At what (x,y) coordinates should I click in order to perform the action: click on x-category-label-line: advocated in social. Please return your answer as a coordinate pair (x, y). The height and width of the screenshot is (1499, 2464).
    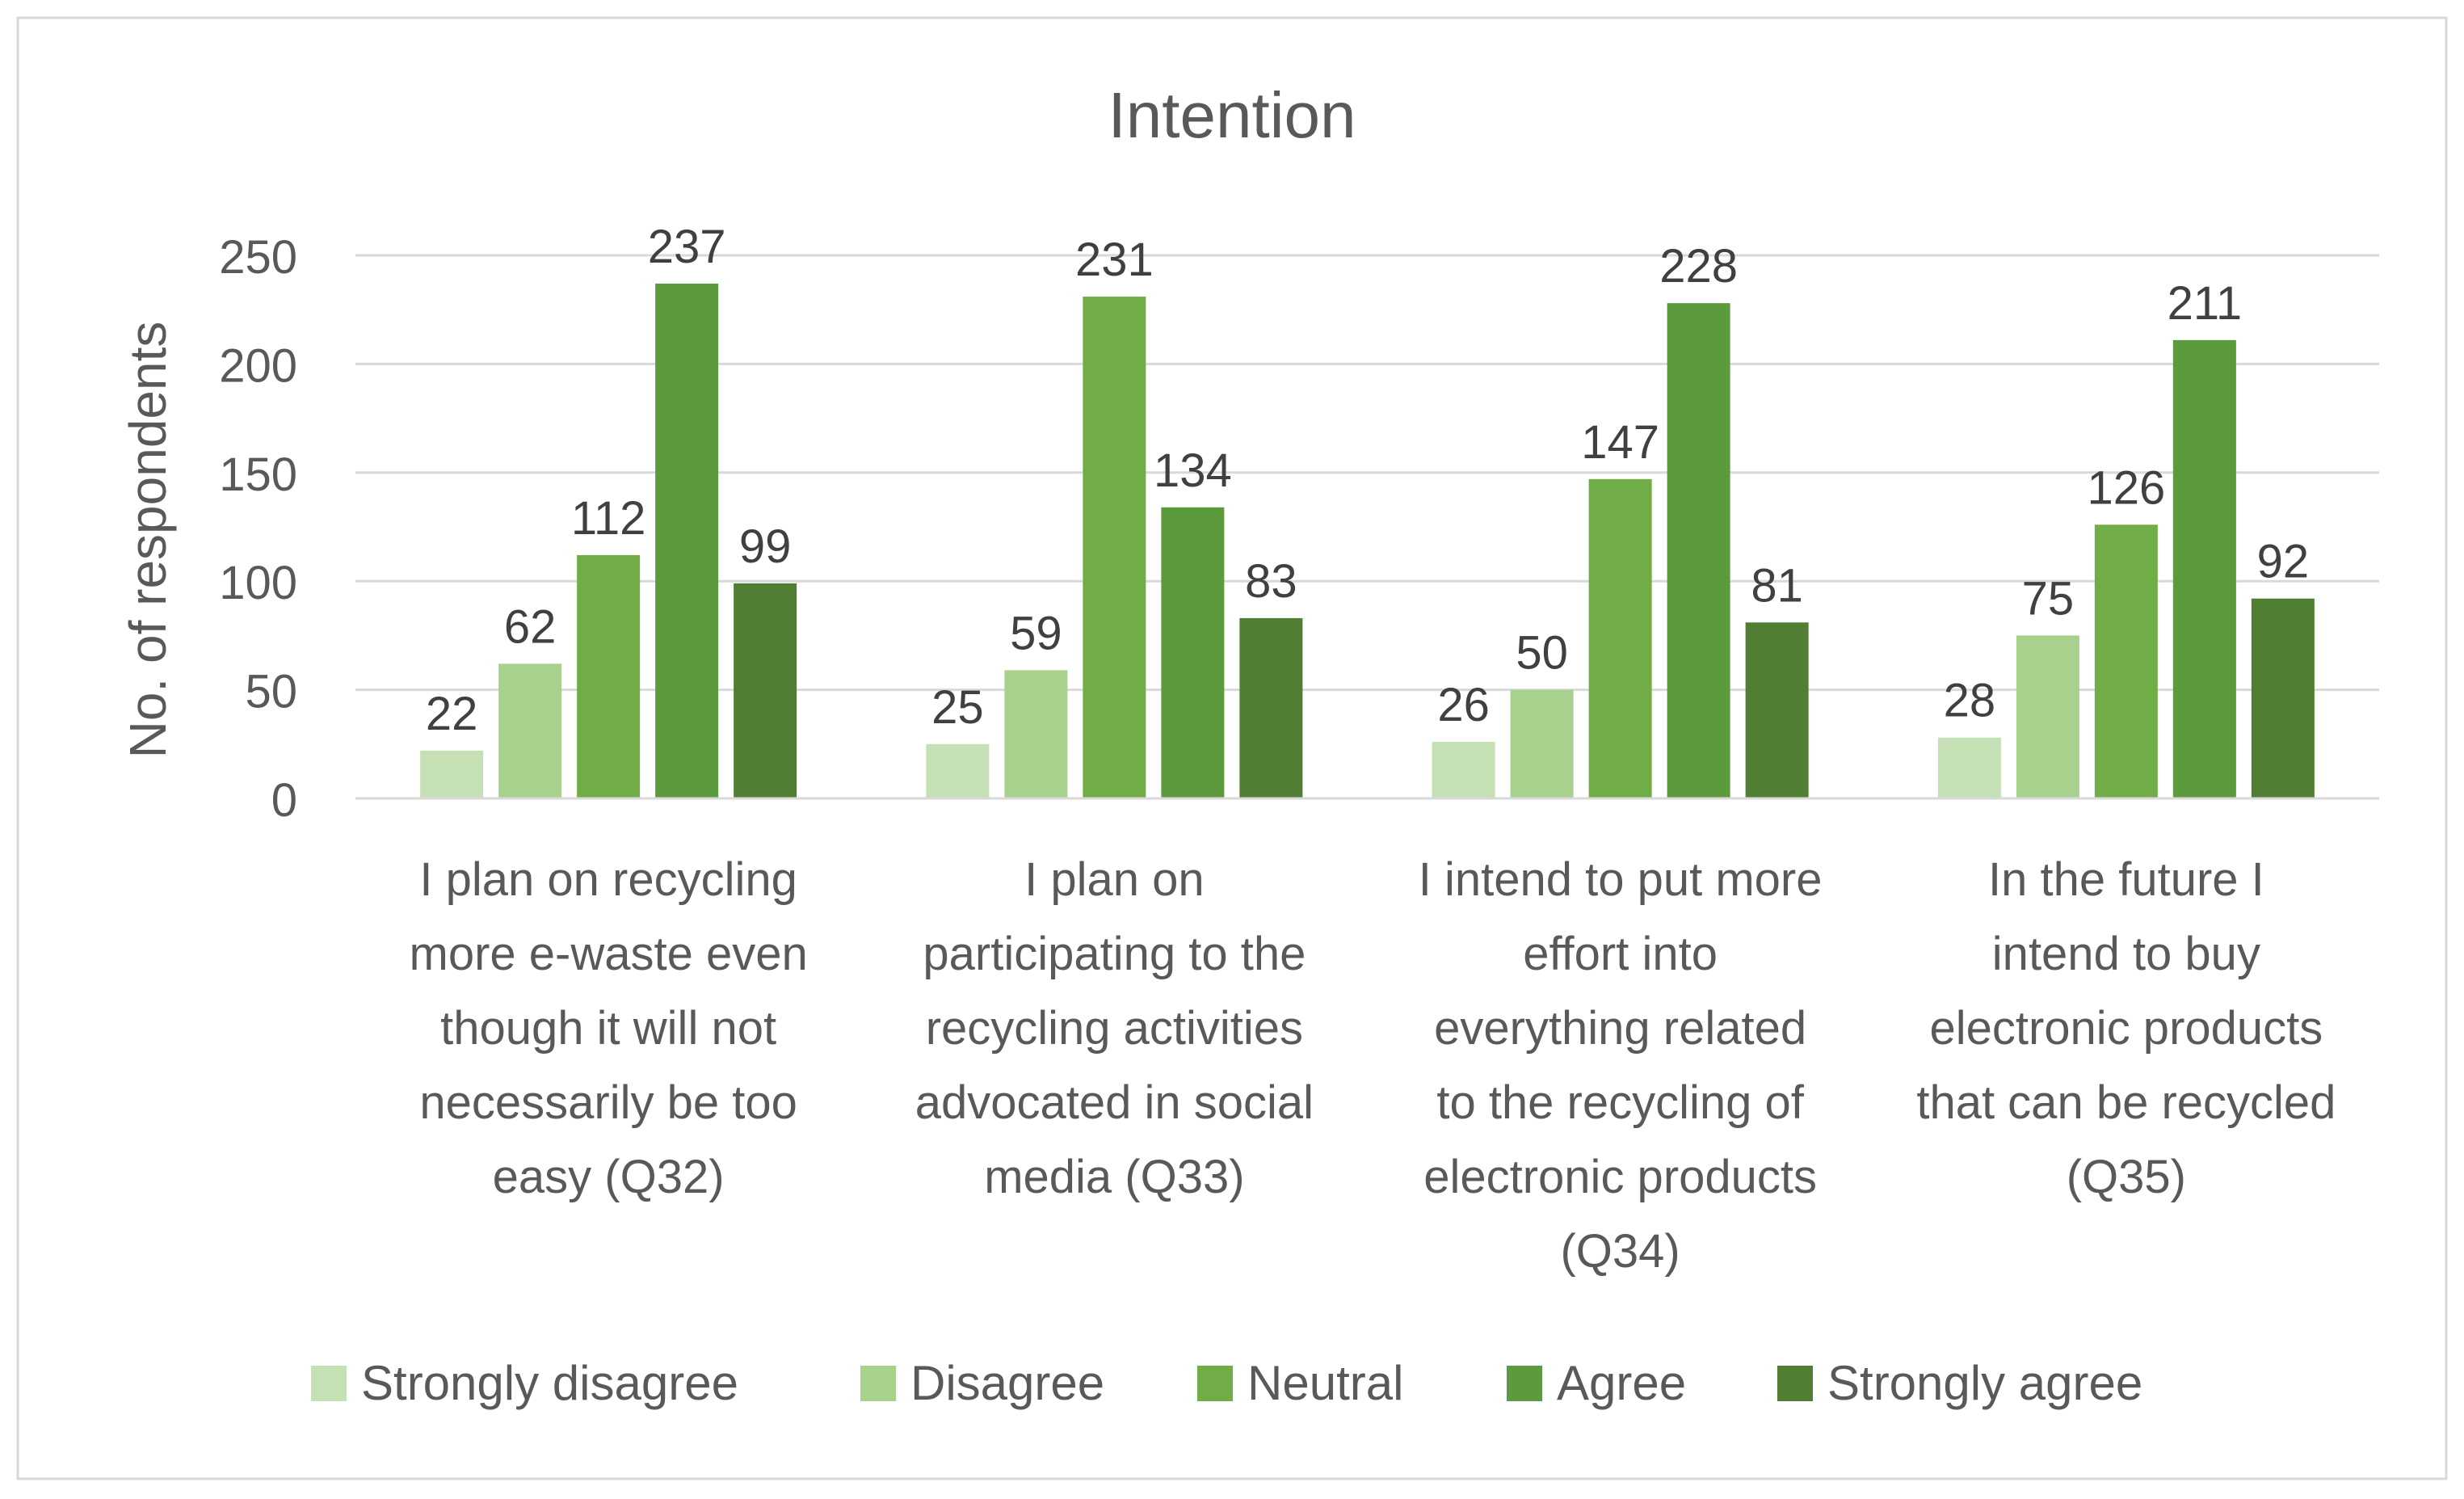
    Looking at the image, I should click on (1114, 1102).